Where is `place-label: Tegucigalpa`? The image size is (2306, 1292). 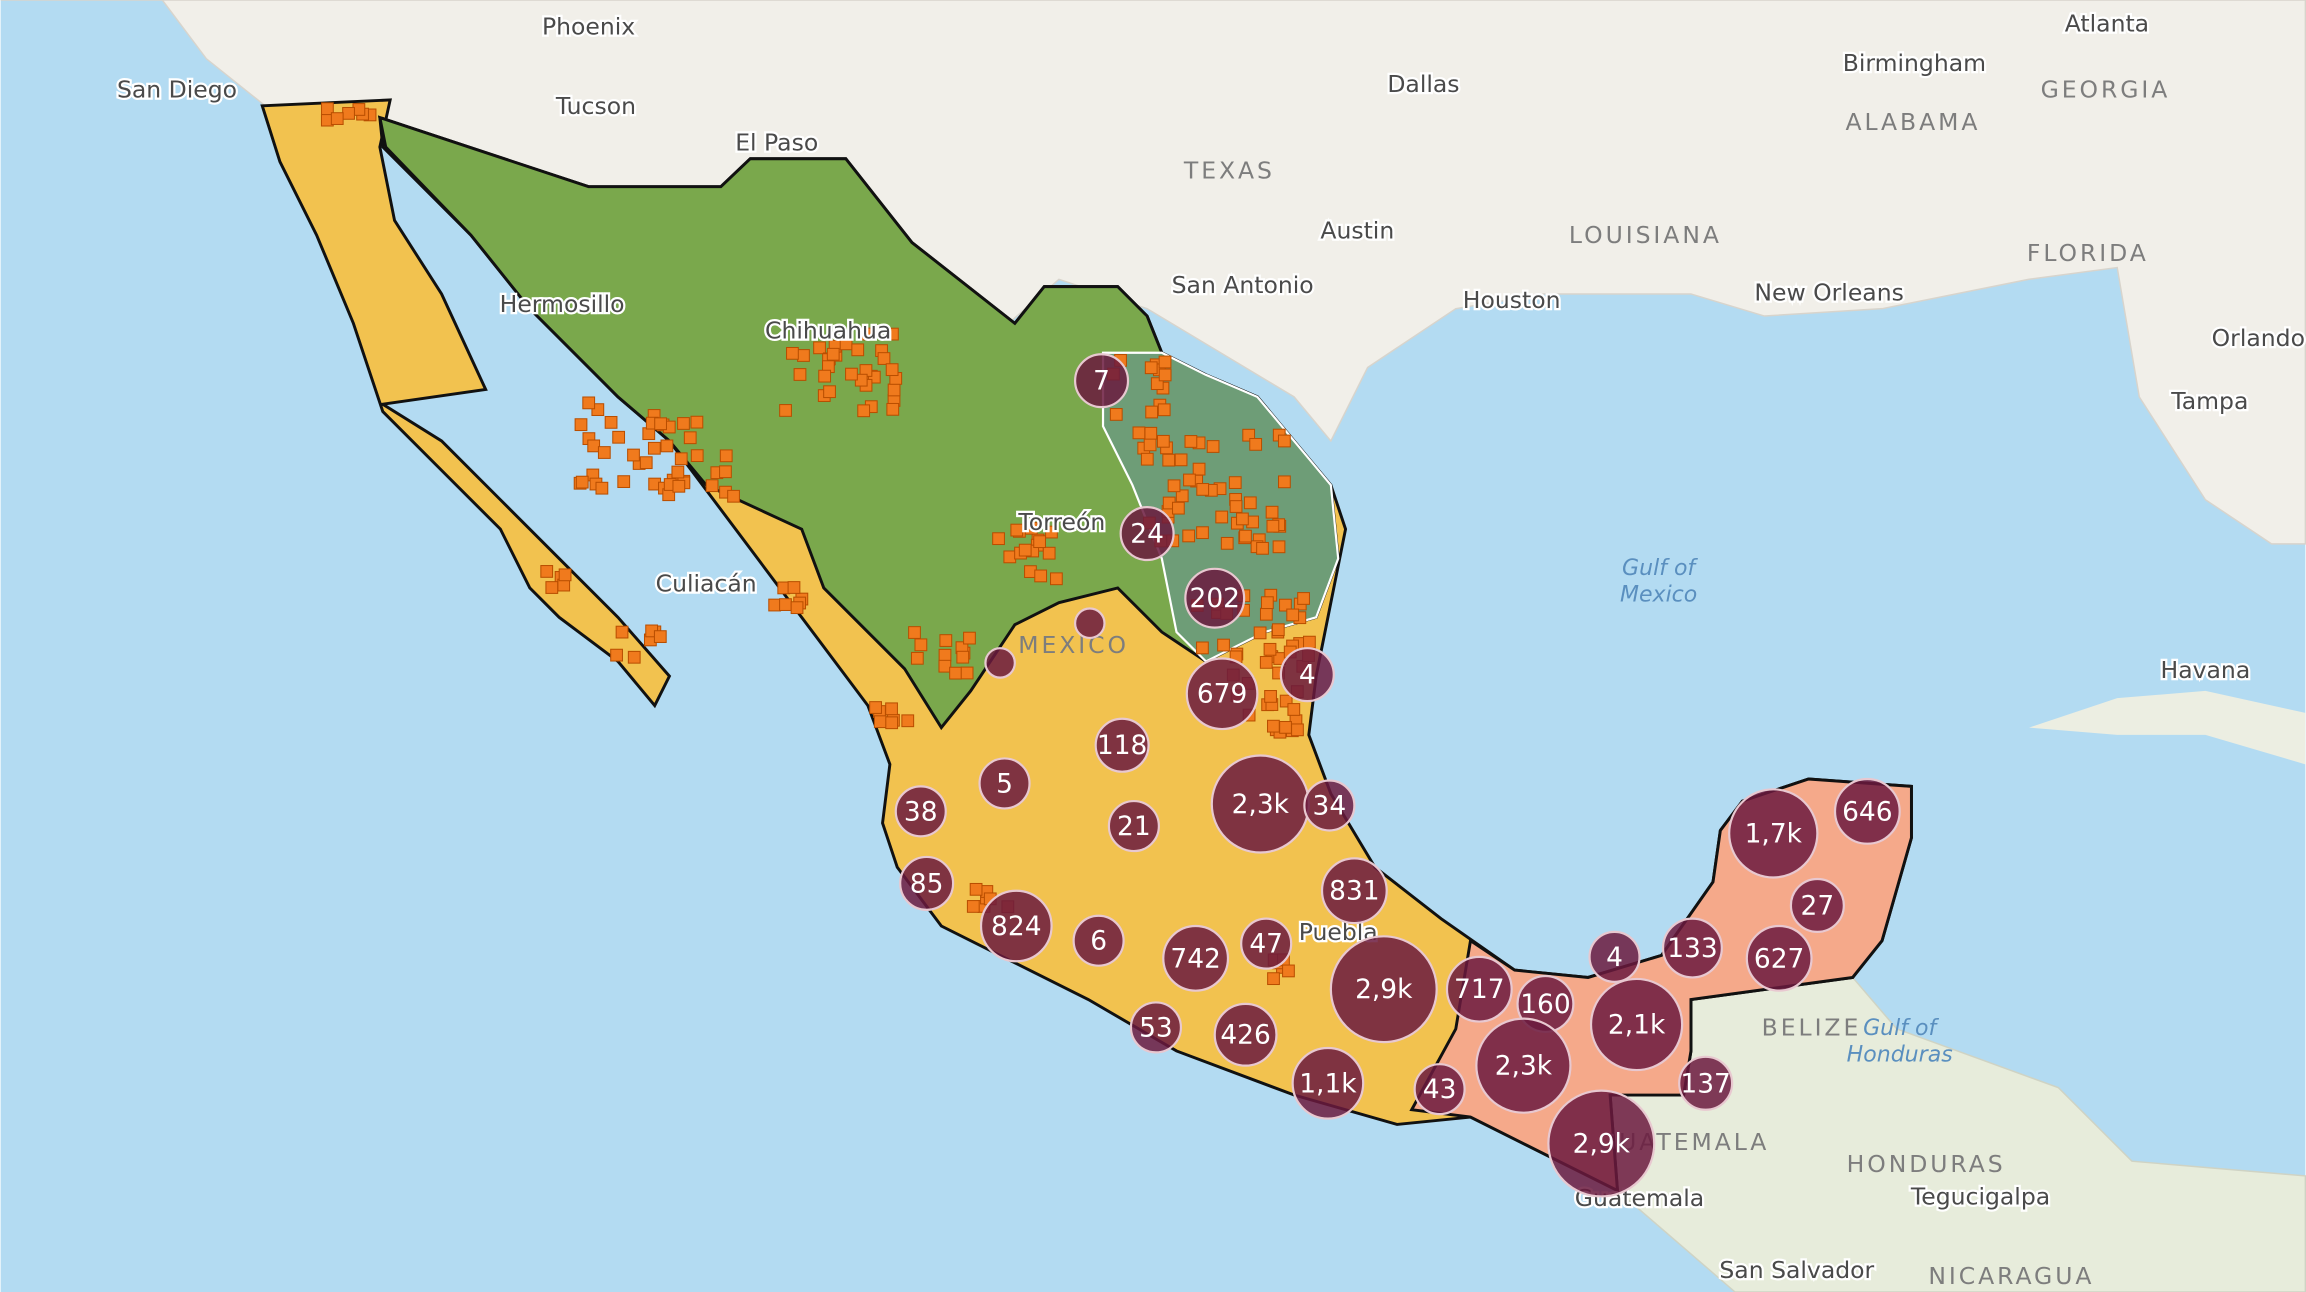 place-label: Tegucigalpa is located at coordinates (1980, 1196).